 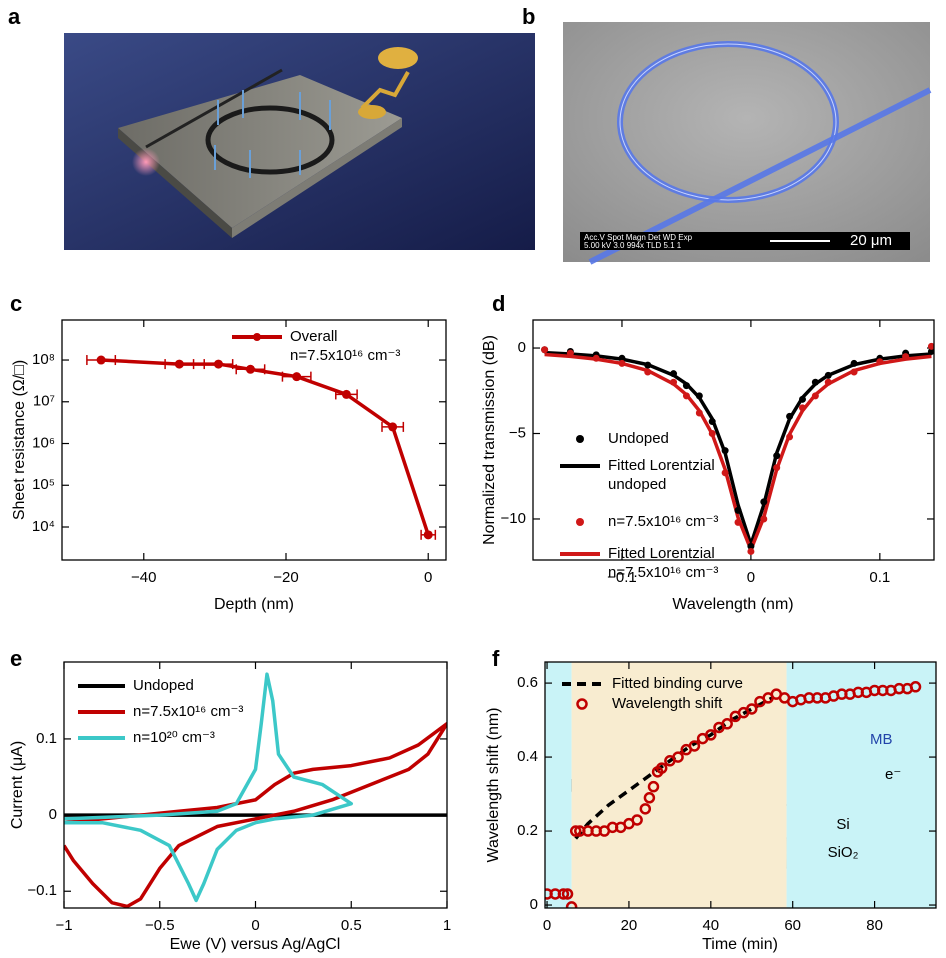 I want to click on legend-label: Overall n=7.5x10¹⁶ cm⁻³, so click(x=345, y=346).